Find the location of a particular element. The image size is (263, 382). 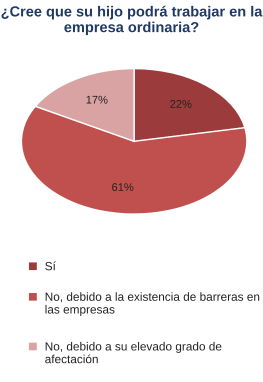

legend-label: No, debido a la existencia de barreras en las empresas is located at coordinates (153, 304).